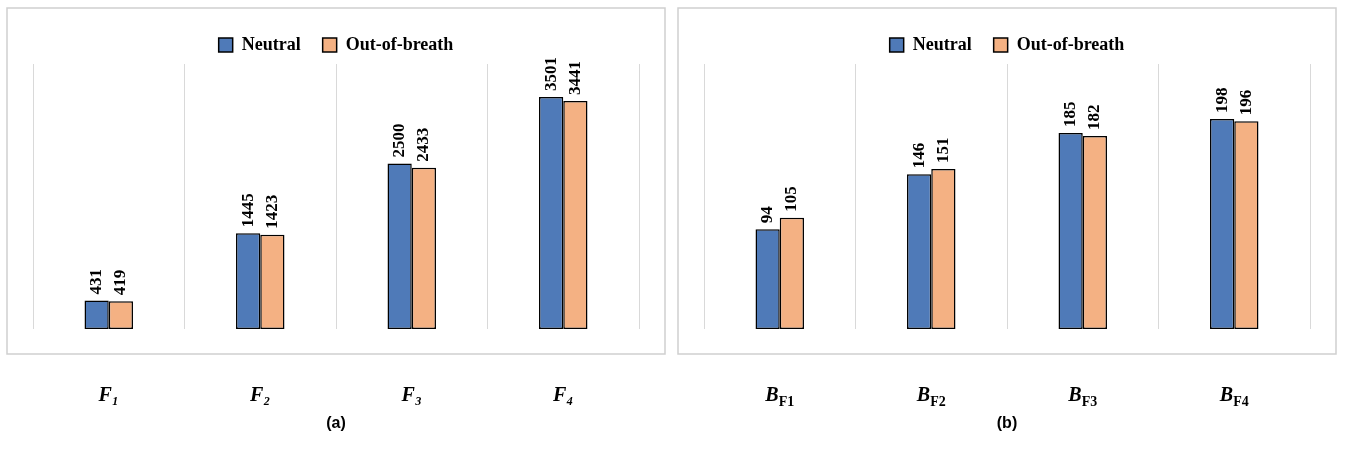 This screenshot has width=1347, height=450. I want to click on data-label: 151, so click(942, 150).